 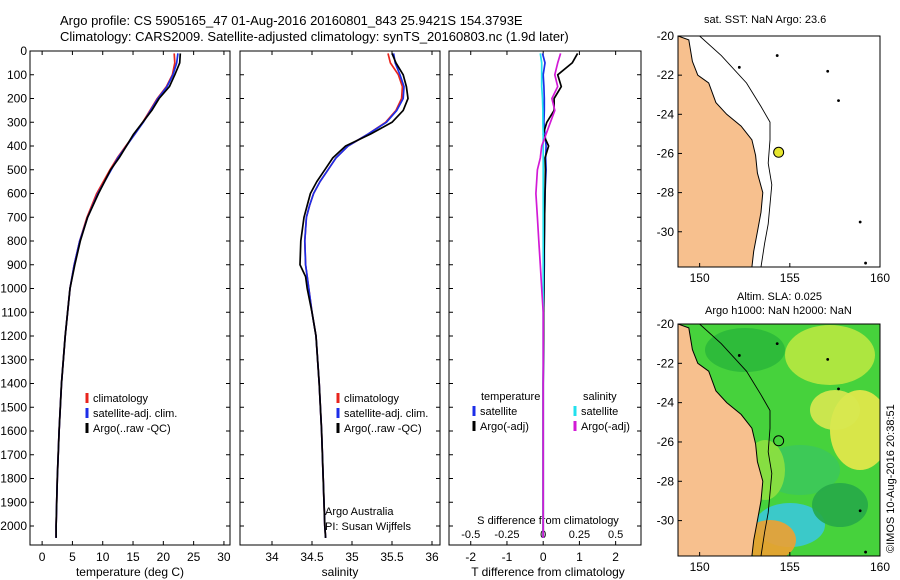 What do you see at coordinates (72, 557) in the screenshot?
I see `temp-x-tick-label: 5` at bounding box center [72, 557].